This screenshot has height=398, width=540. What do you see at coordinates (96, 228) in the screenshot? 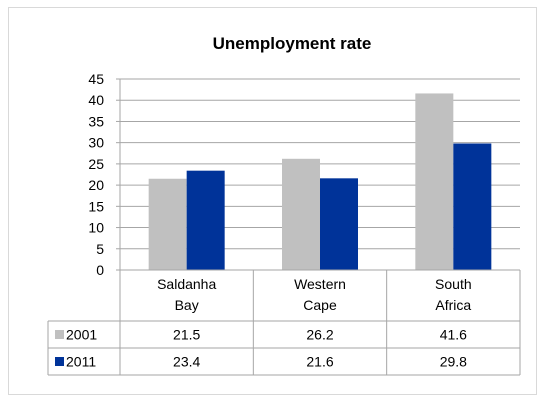
I see `y-tick-label: 10` at bounding box center [96, 228].